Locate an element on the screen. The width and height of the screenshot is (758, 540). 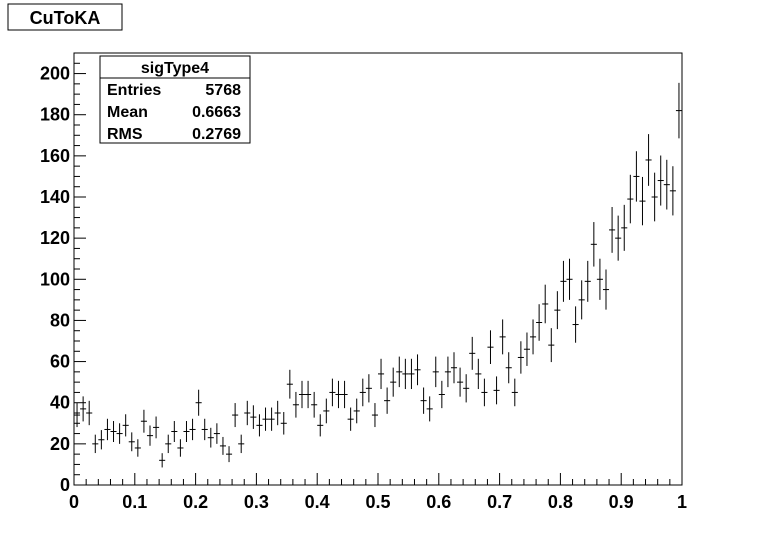
title-box is located at coordinates (65, 17).